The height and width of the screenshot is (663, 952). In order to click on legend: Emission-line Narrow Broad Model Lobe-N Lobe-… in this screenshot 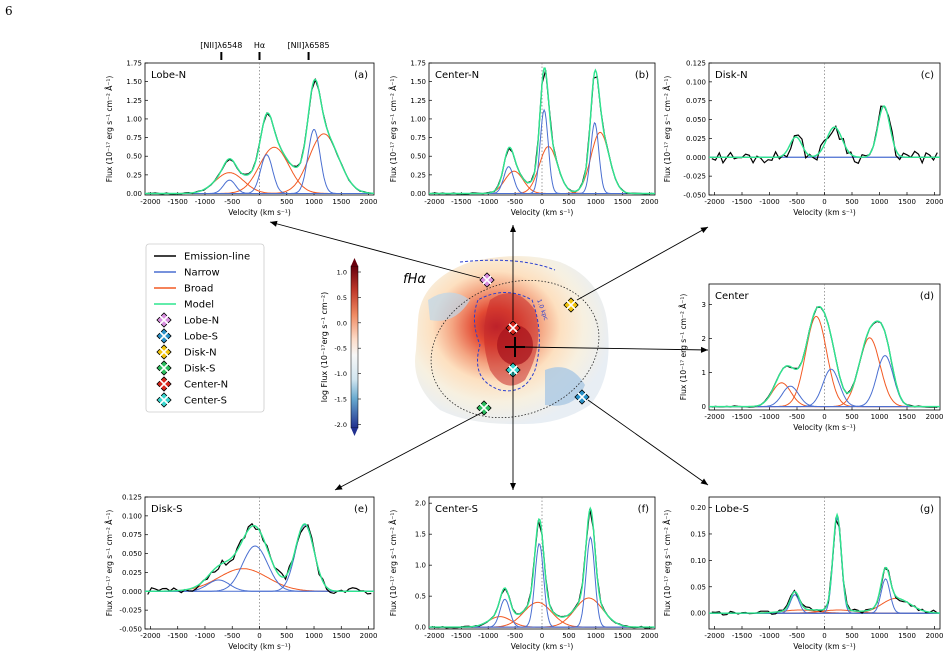, I will do `click(205, 328)`.